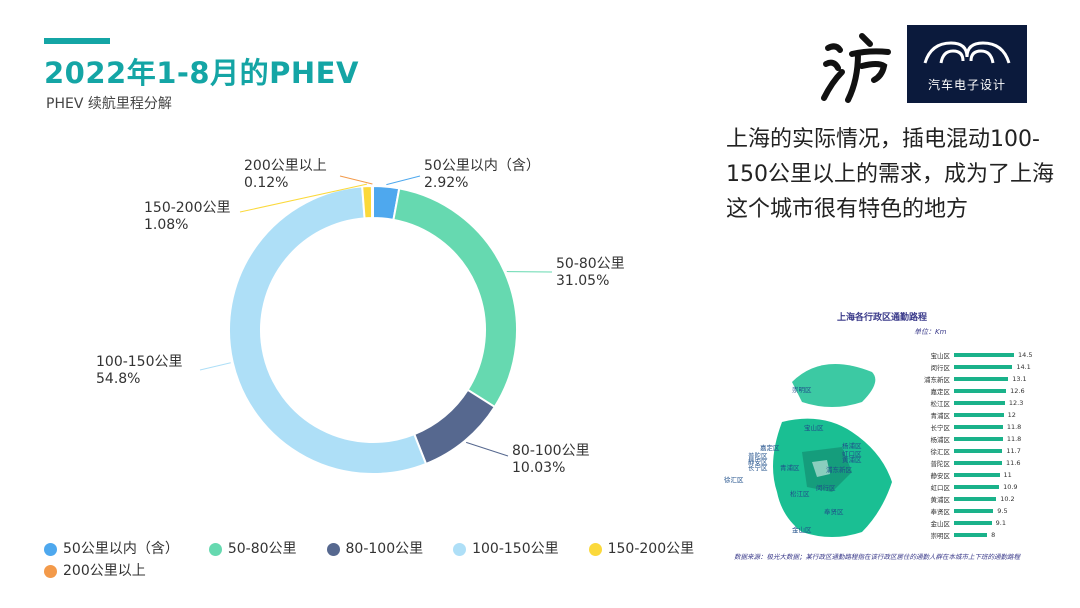 The image size is (1080, 608). Describe the element at coordinates (940, 452) in the screenshot. I see `district-name: 徐汇区` at that location.